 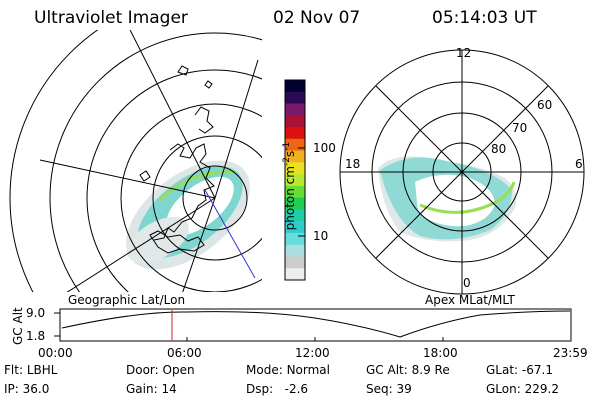 What do you see at coordinates (499, 149) in the screenshot?
I see `lat-label-80: 80` at bounding box center [499, 149].